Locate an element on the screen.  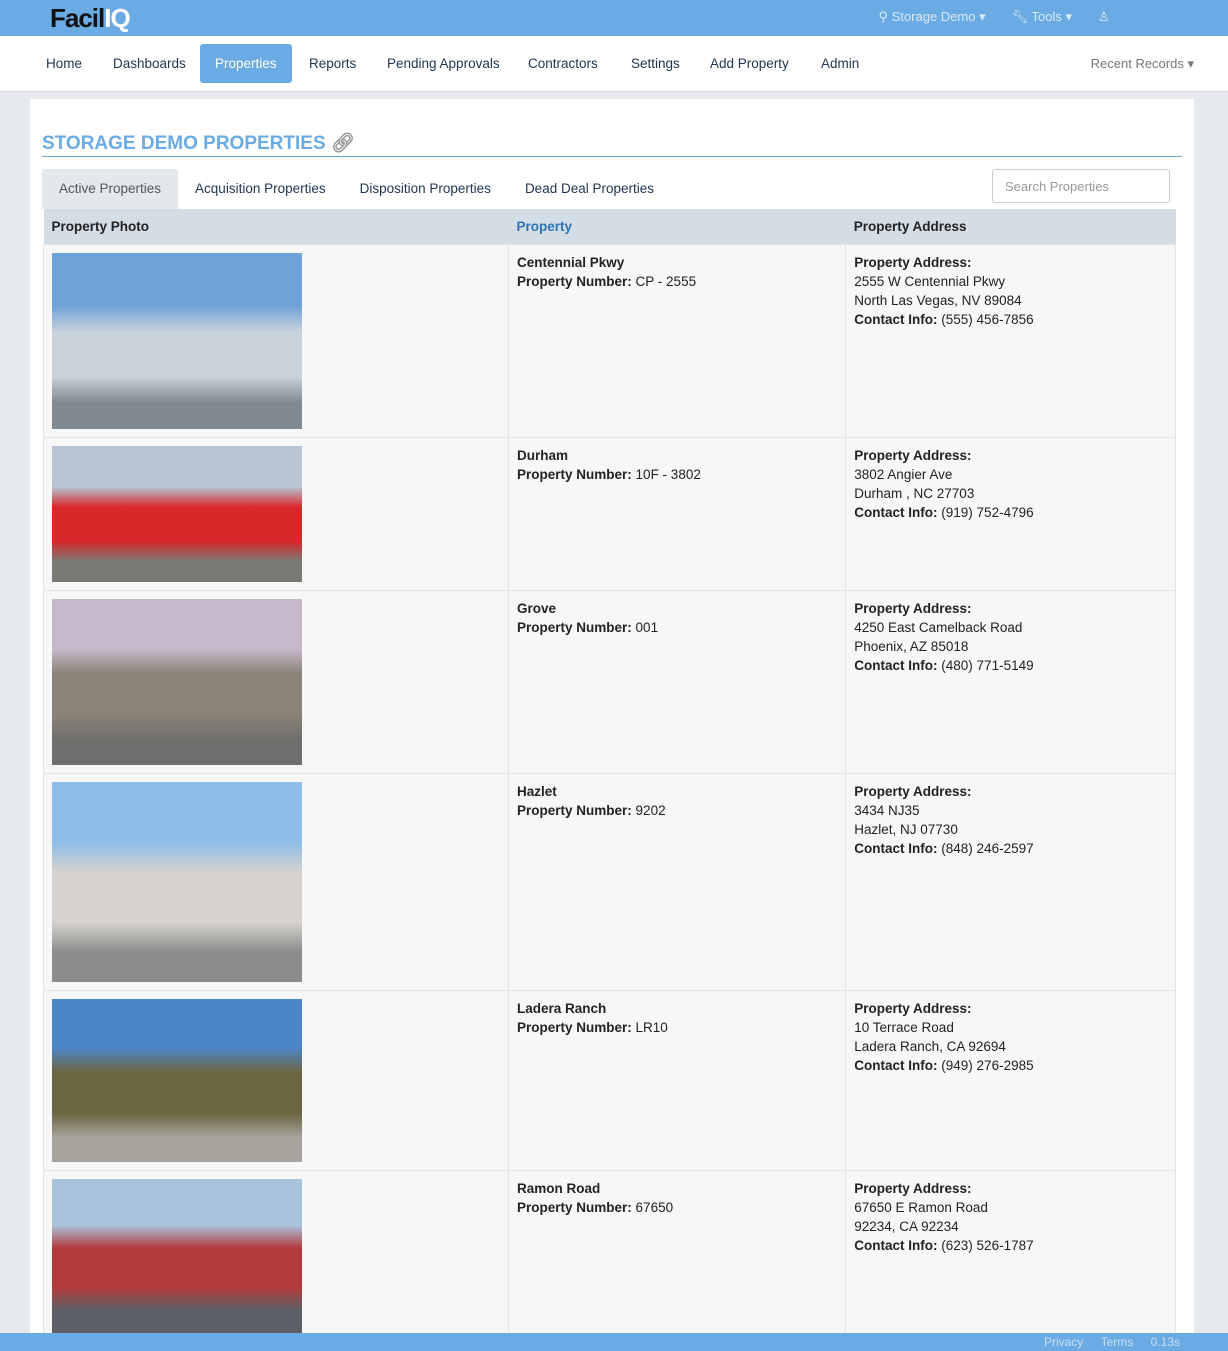
page-title: STORAGE DEMO PROPERTIES 🔗︎ is located at coordinates (198, 143).